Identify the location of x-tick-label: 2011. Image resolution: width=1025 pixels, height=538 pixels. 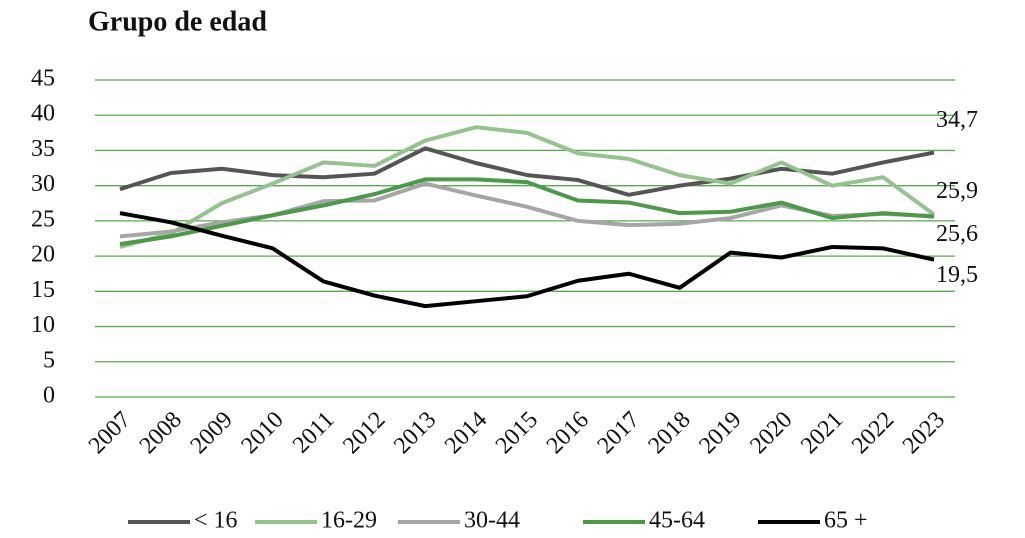
(314, 433).